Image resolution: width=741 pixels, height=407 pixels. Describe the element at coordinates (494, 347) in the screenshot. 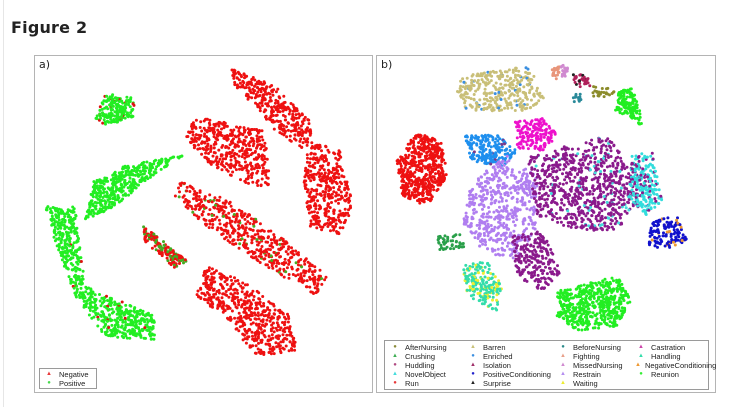

I see `legend-label: Barren` at that location.